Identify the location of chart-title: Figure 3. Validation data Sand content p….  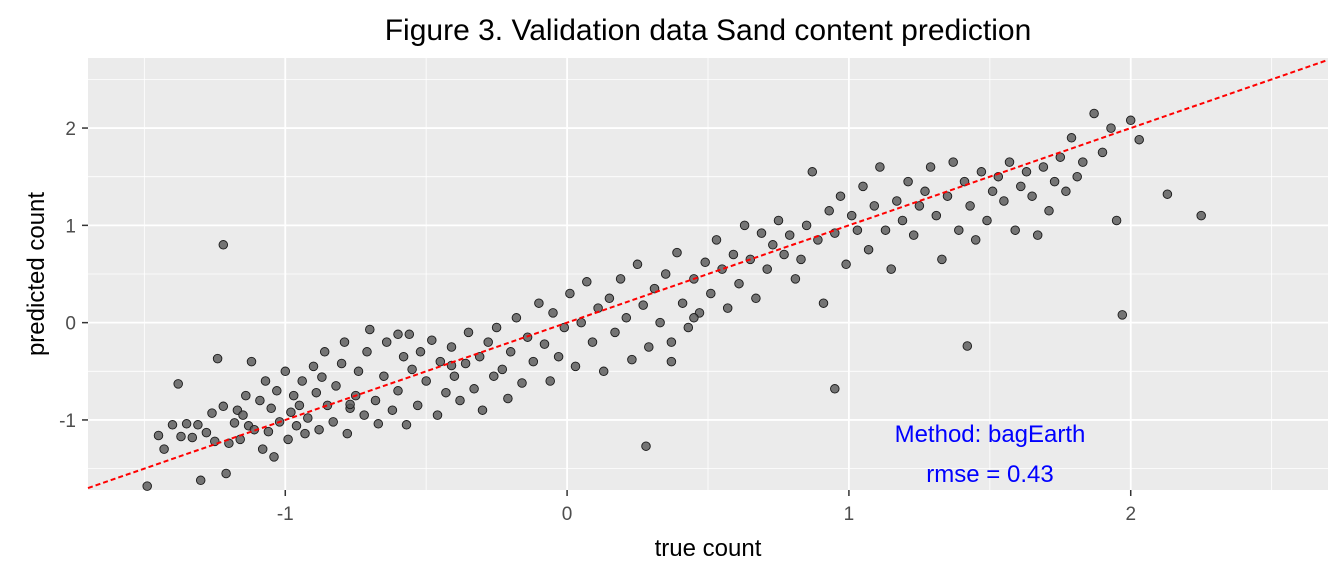
(708, 30).